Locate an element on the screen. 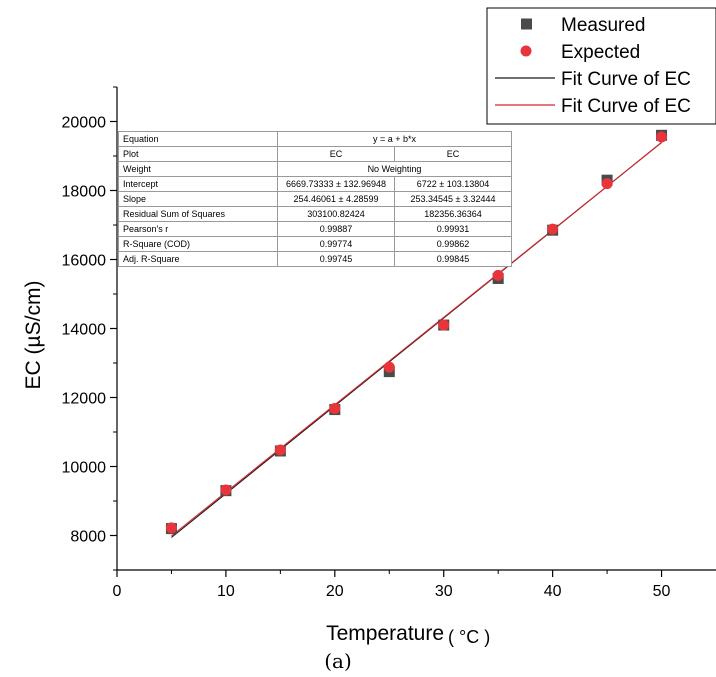  stats-span-value: No Weighting is located at coordinates (394, 169).